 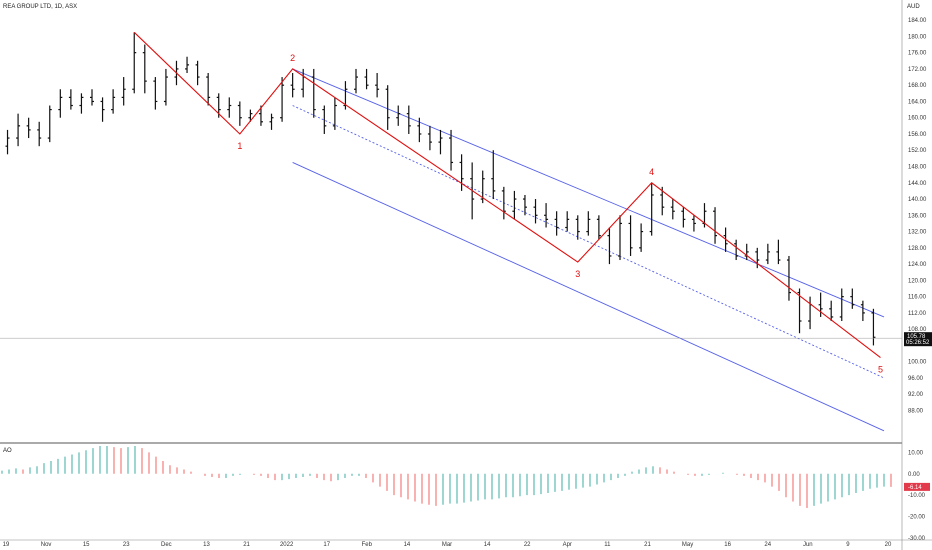 What do you see at coordinates (577, 274) in the screenshot?
I see `wave-label-3: 3` at bounding box center [577, 274].